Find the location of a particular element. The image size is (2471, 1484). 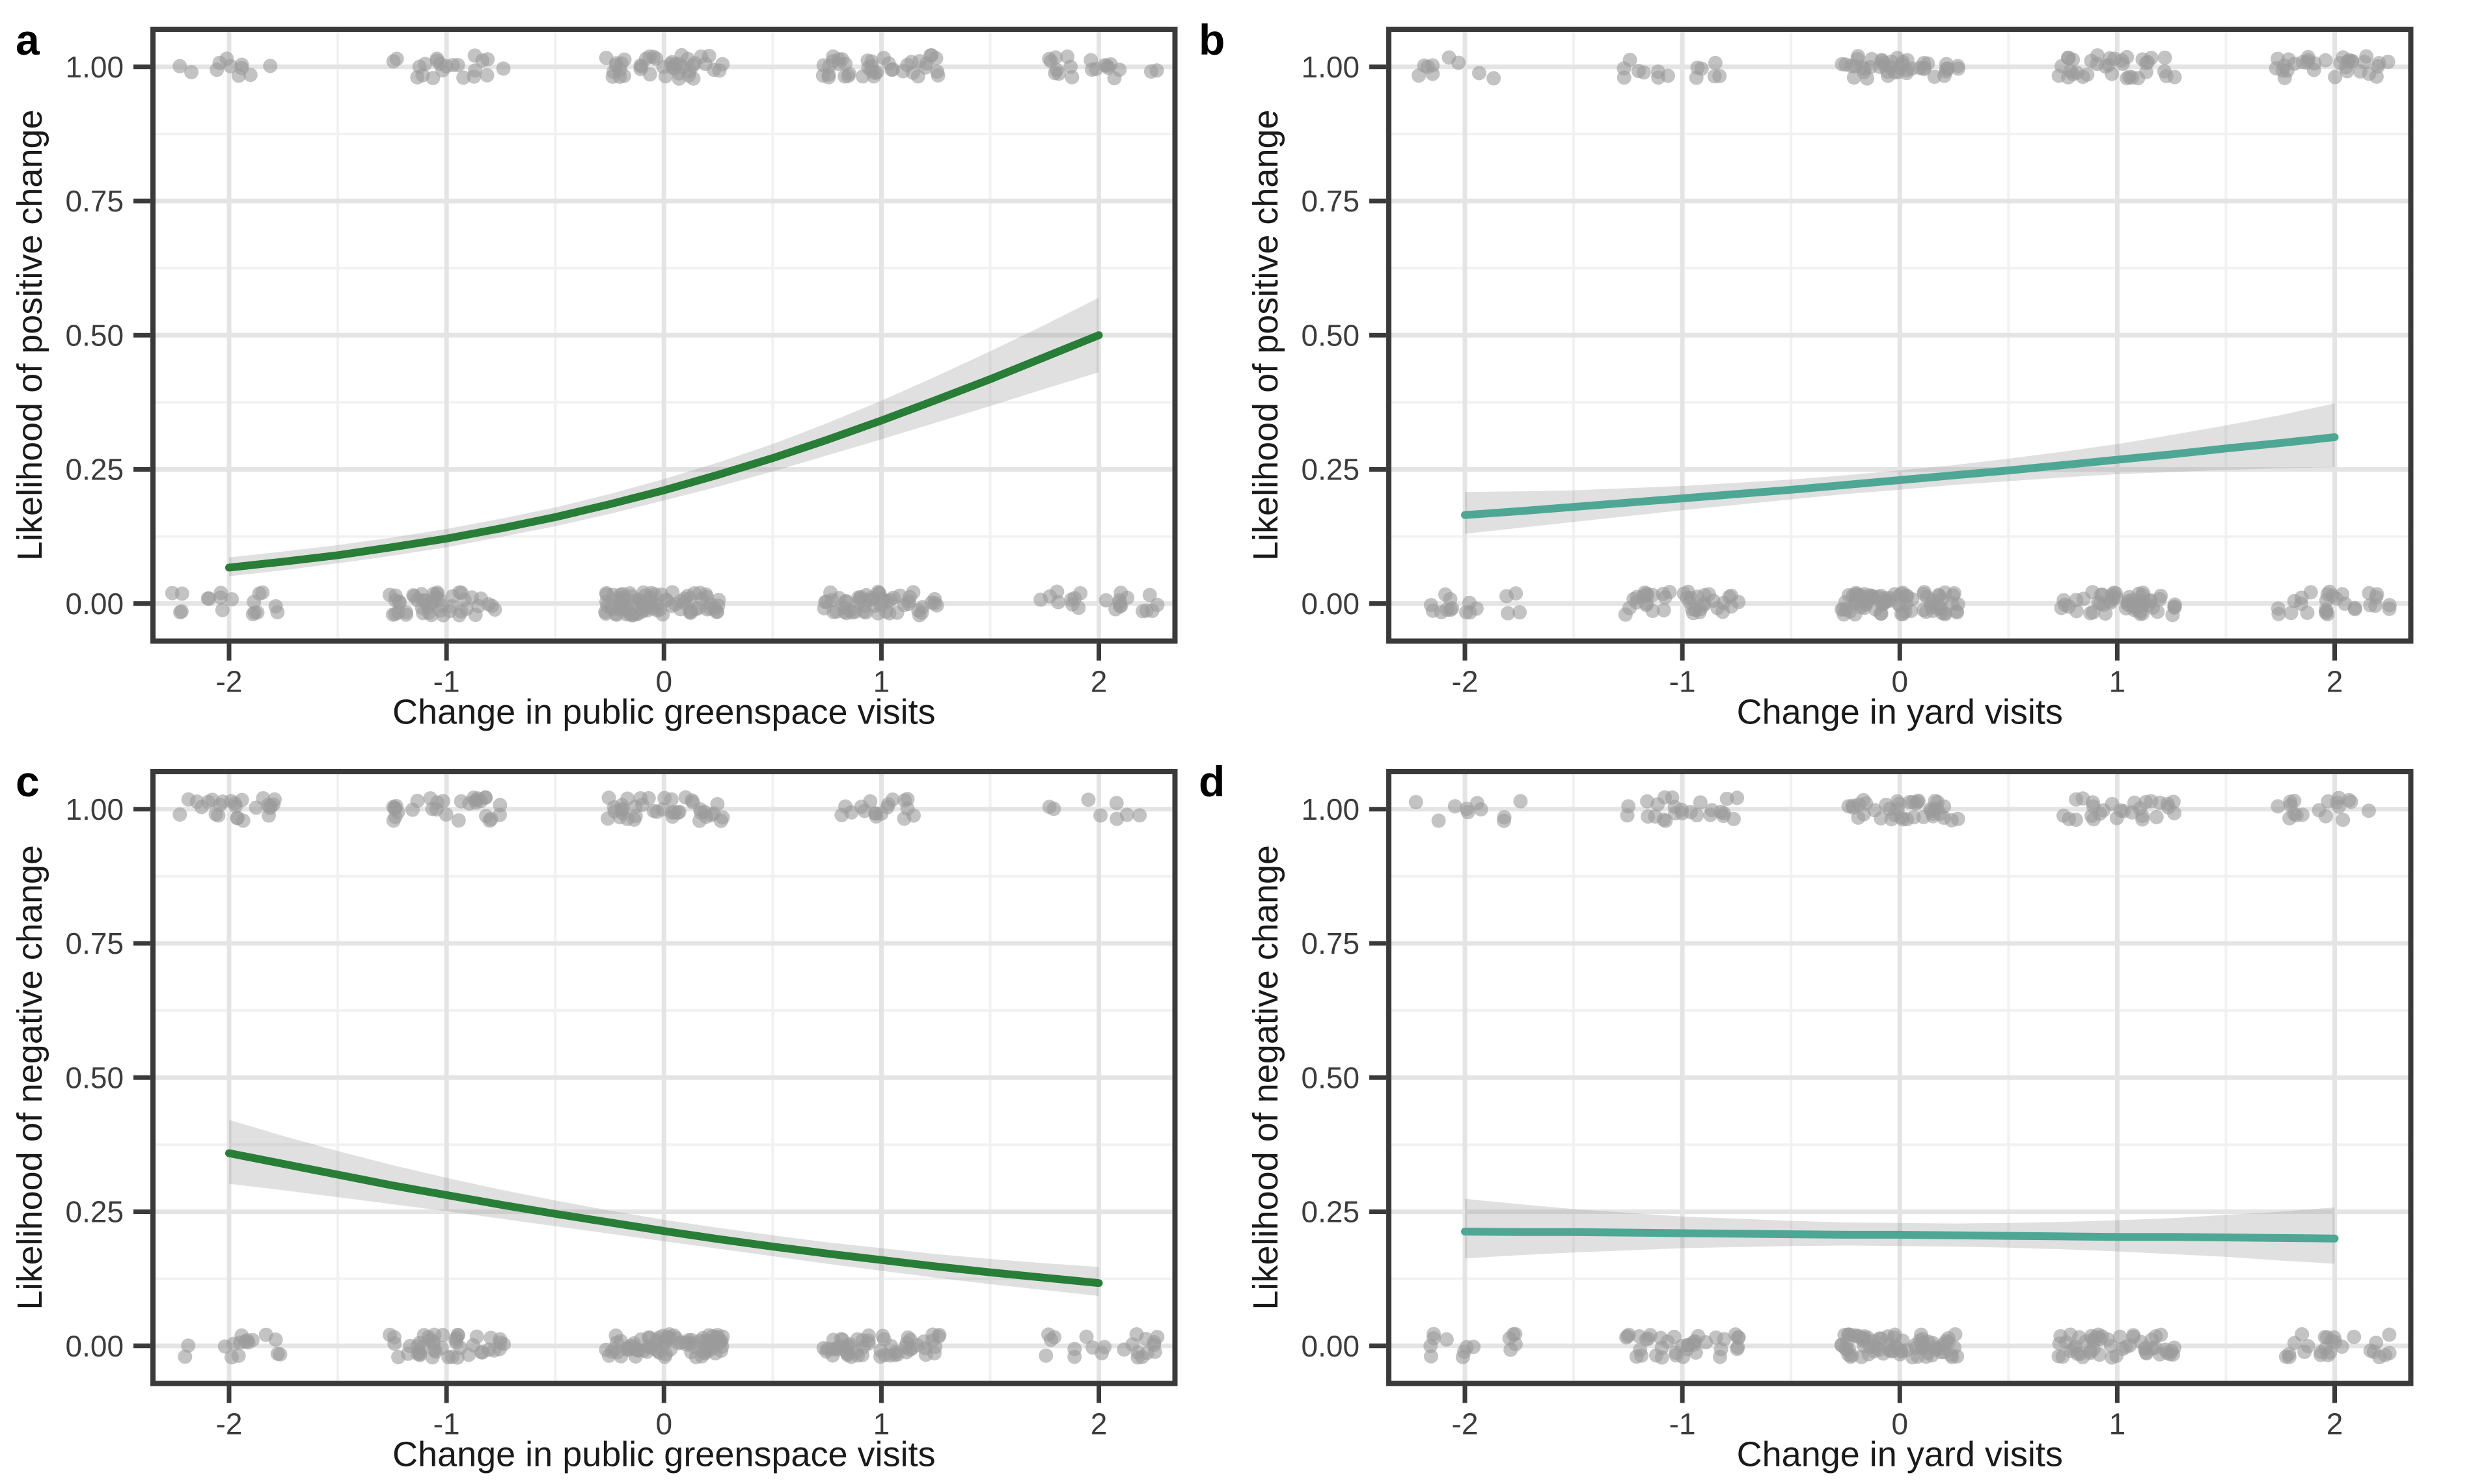

panel-letter-d: d is located at coordinates (1212, 781).